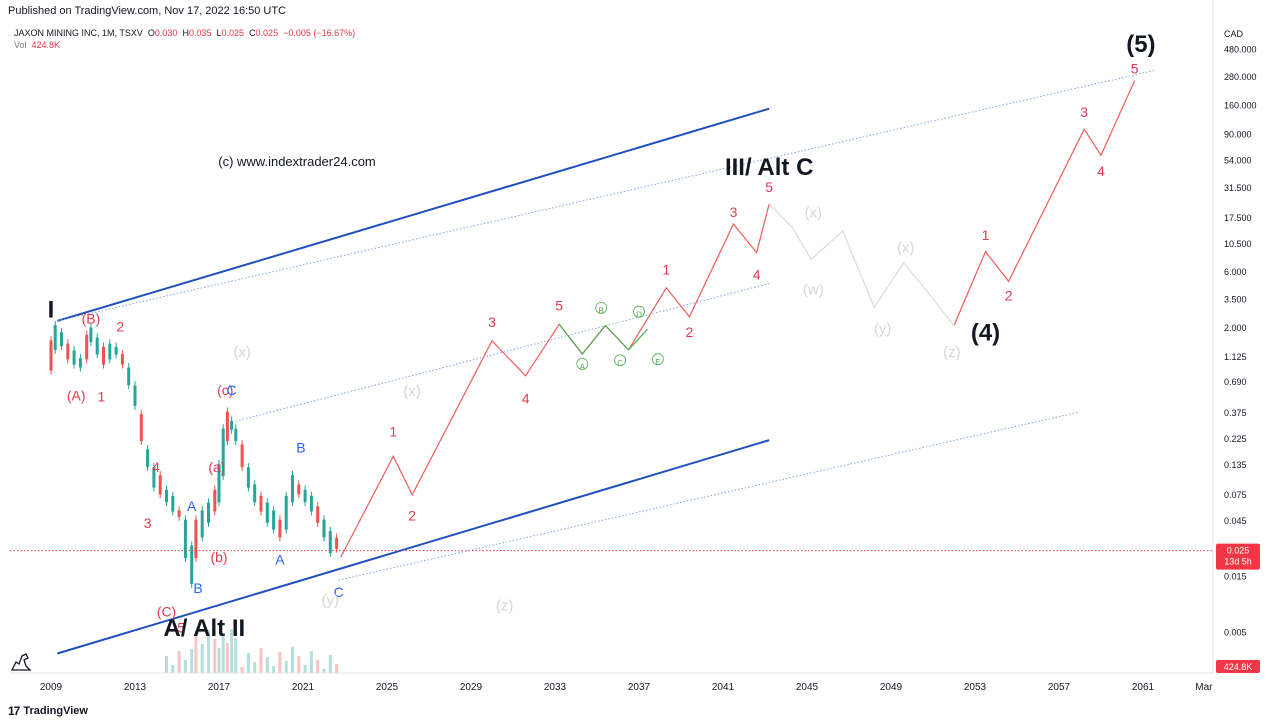 The height and width of the screenshot is (726, 1280). I want to click on price-tick-label: 2.000, so click(1235, 328).